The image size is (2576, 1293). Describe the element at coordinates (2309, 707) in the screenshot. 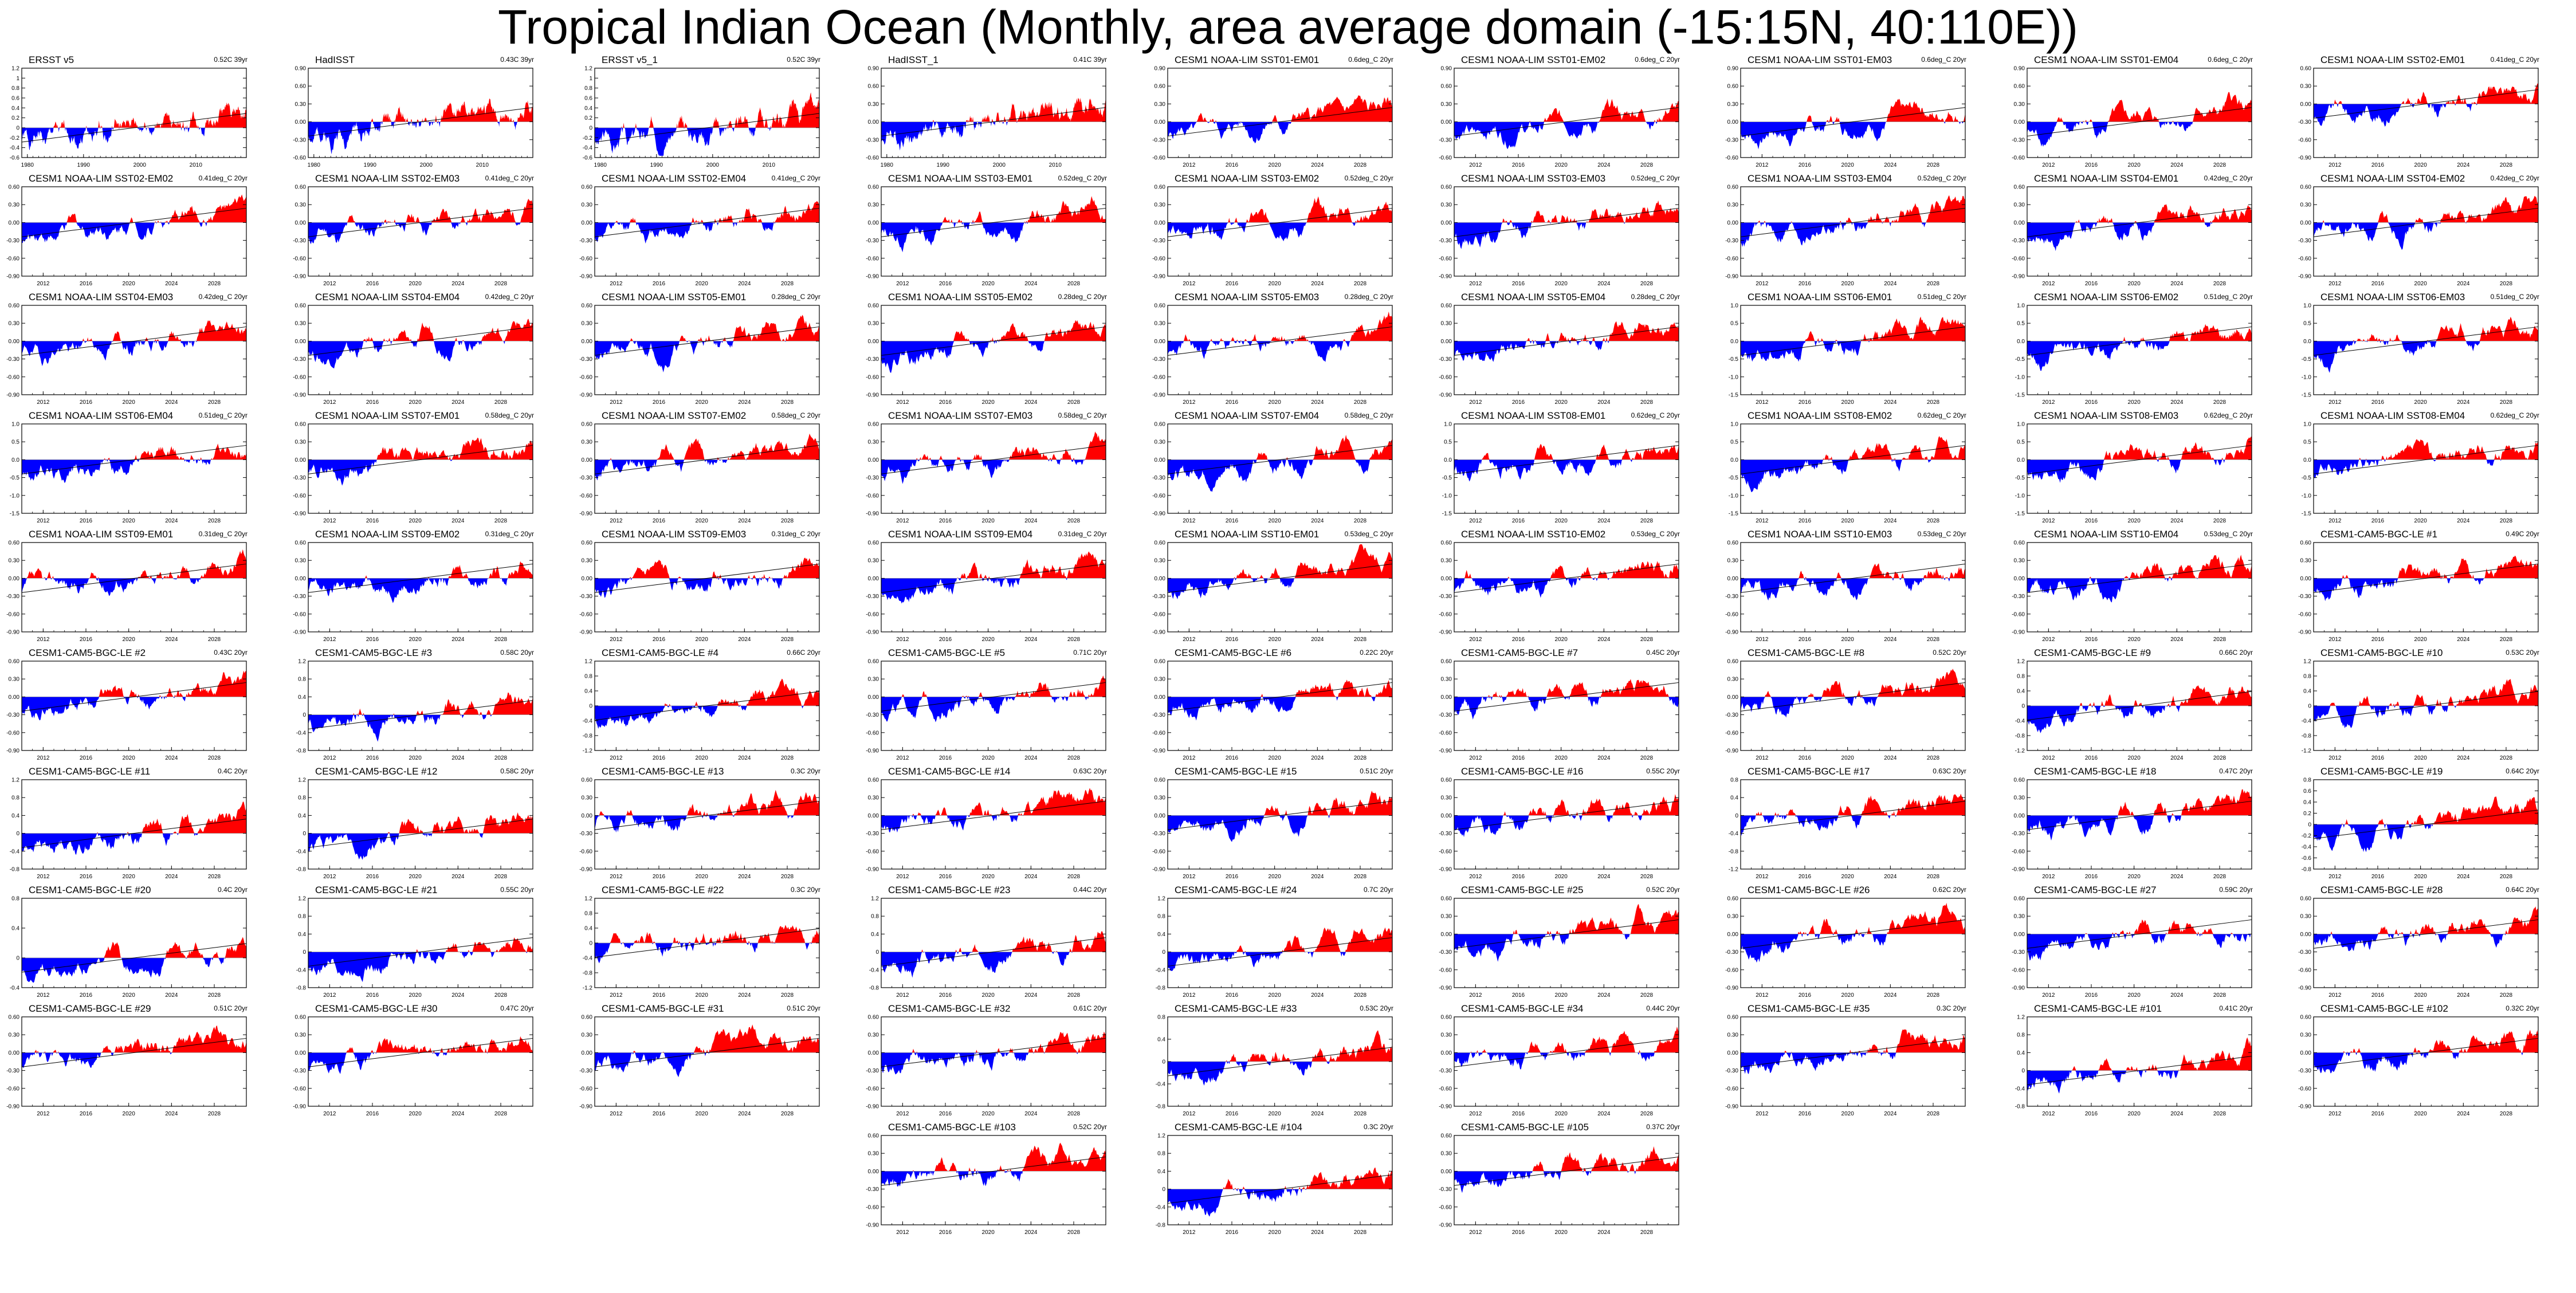

I see `y-tick-label: 0` at that location.